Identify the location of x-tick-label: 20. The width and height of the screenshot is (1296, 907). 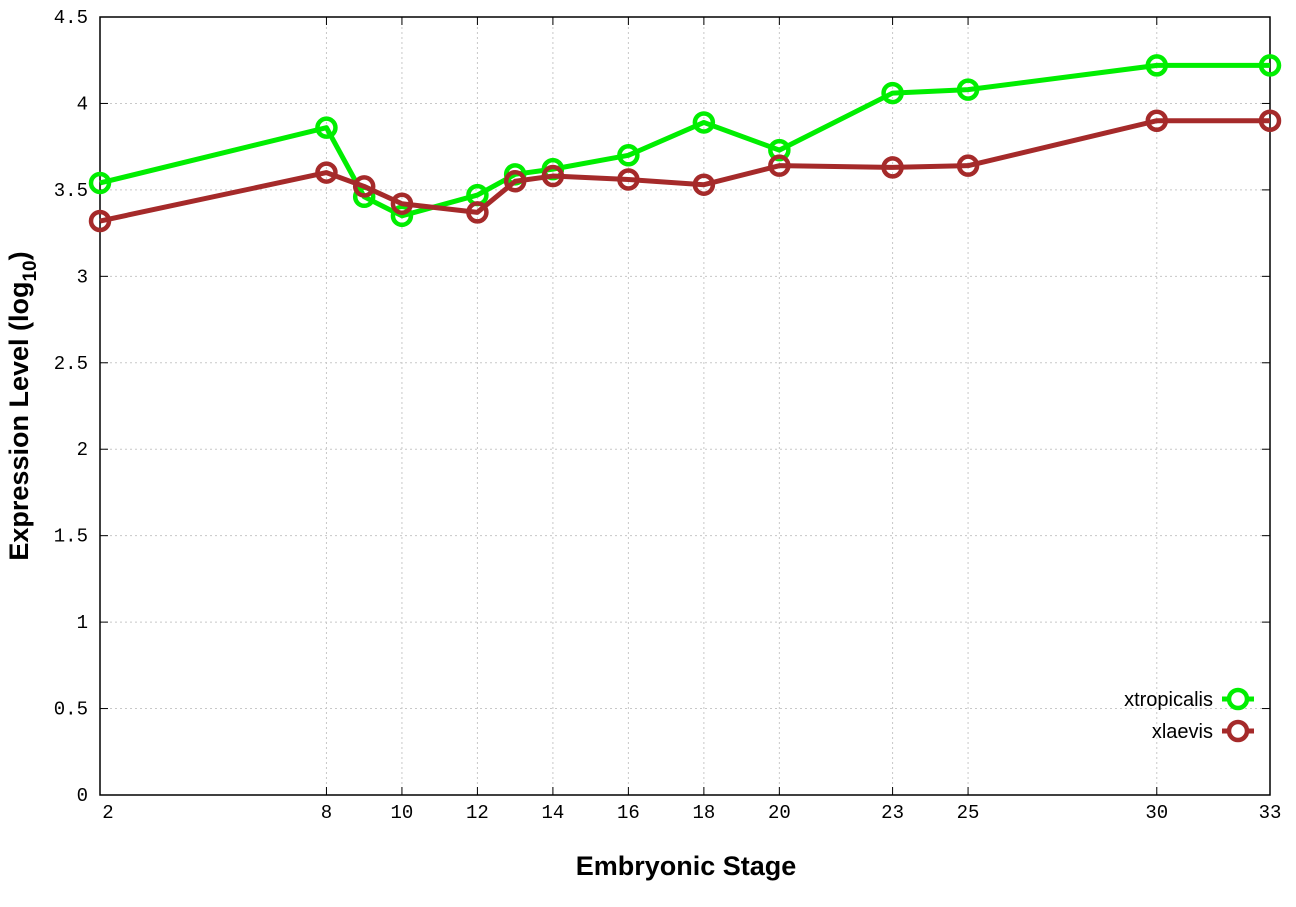
(779, 813).